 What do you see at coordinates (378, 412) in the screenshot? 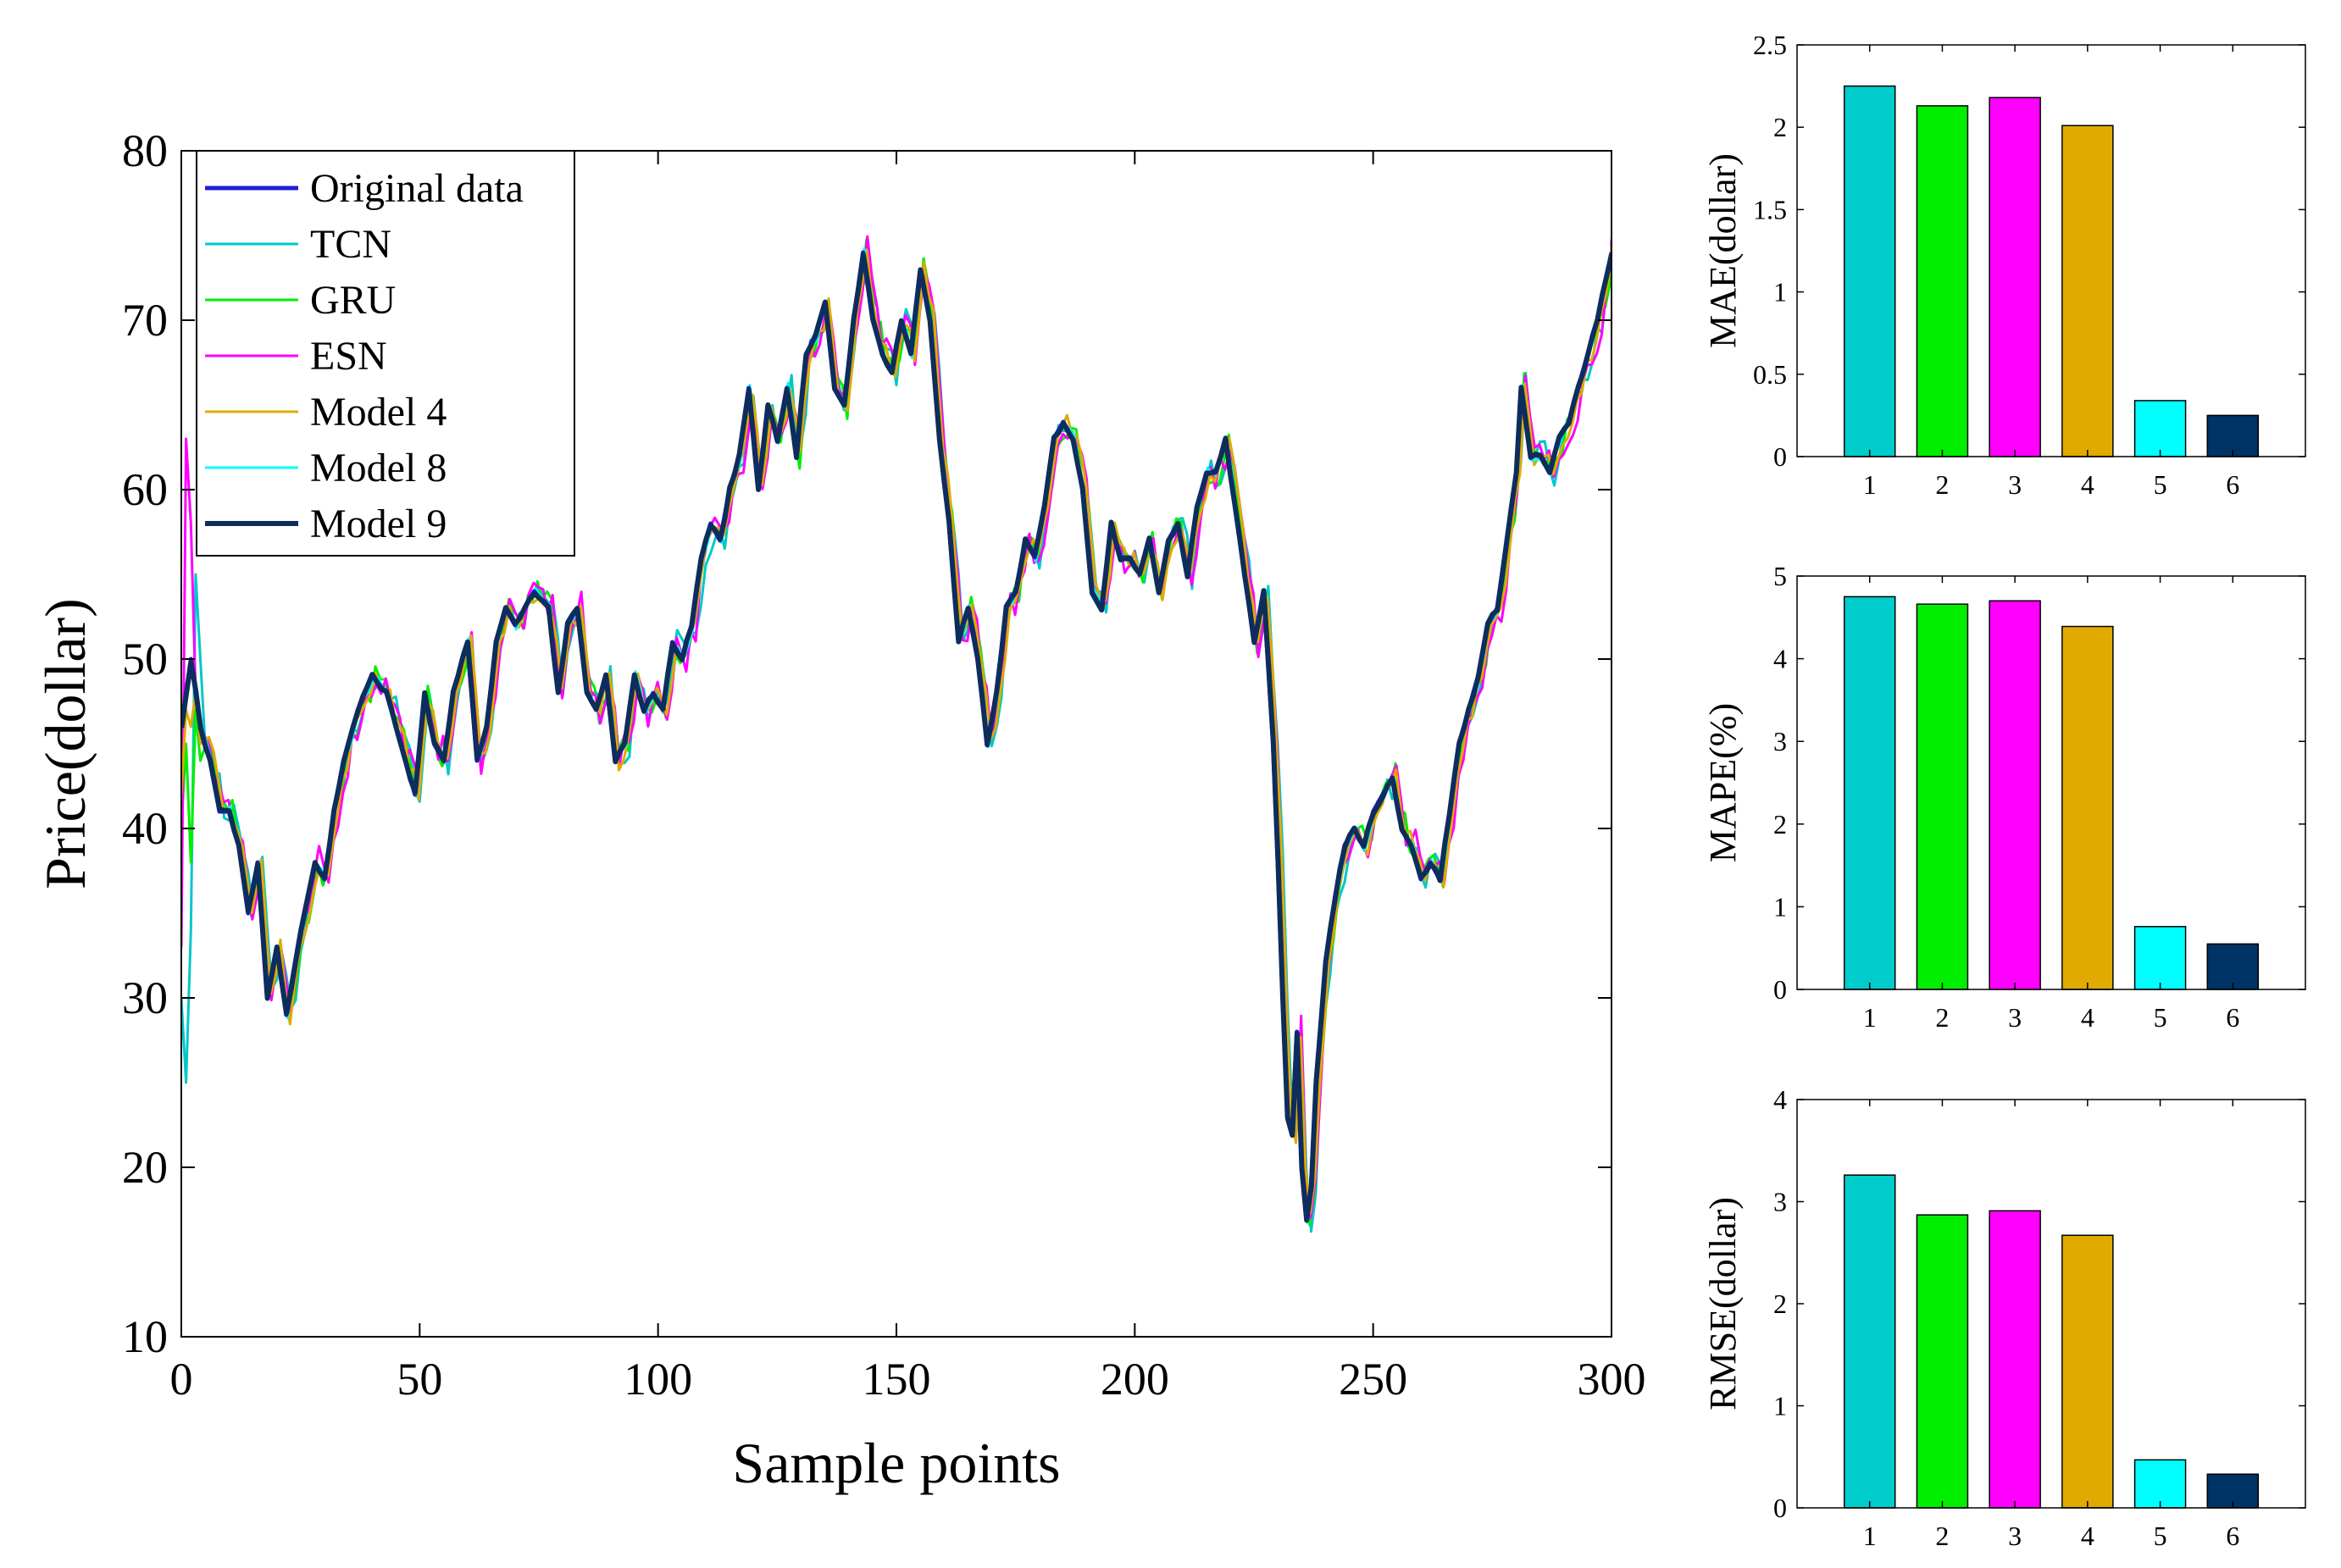
I see `legend-entry-label: Model 4` at bounding box center [378, 412].